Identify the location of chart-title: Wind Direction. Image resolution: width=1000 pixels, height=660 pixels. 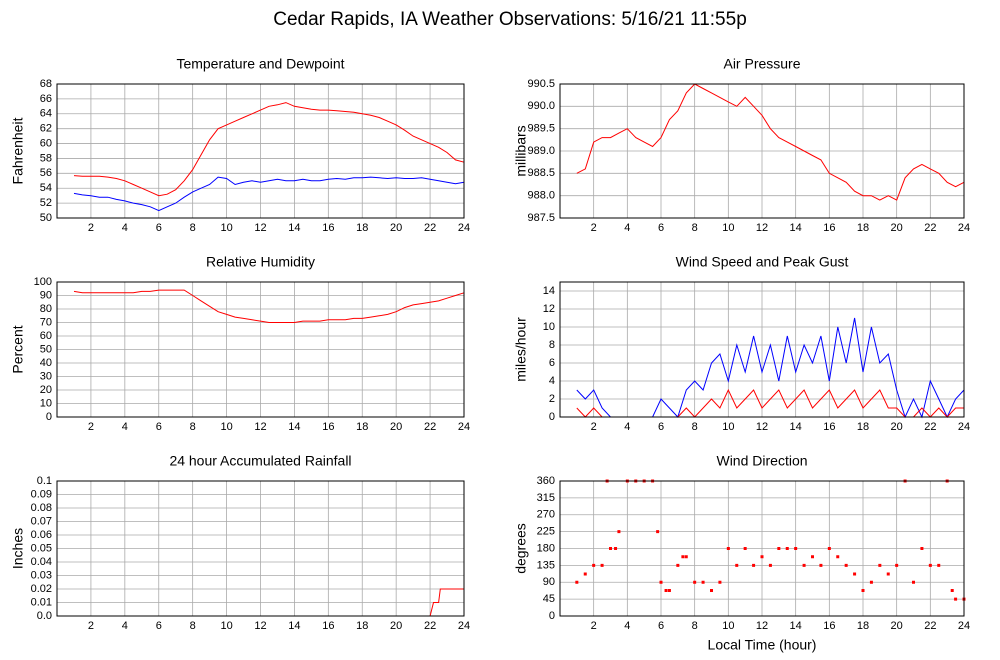
(761, 461).